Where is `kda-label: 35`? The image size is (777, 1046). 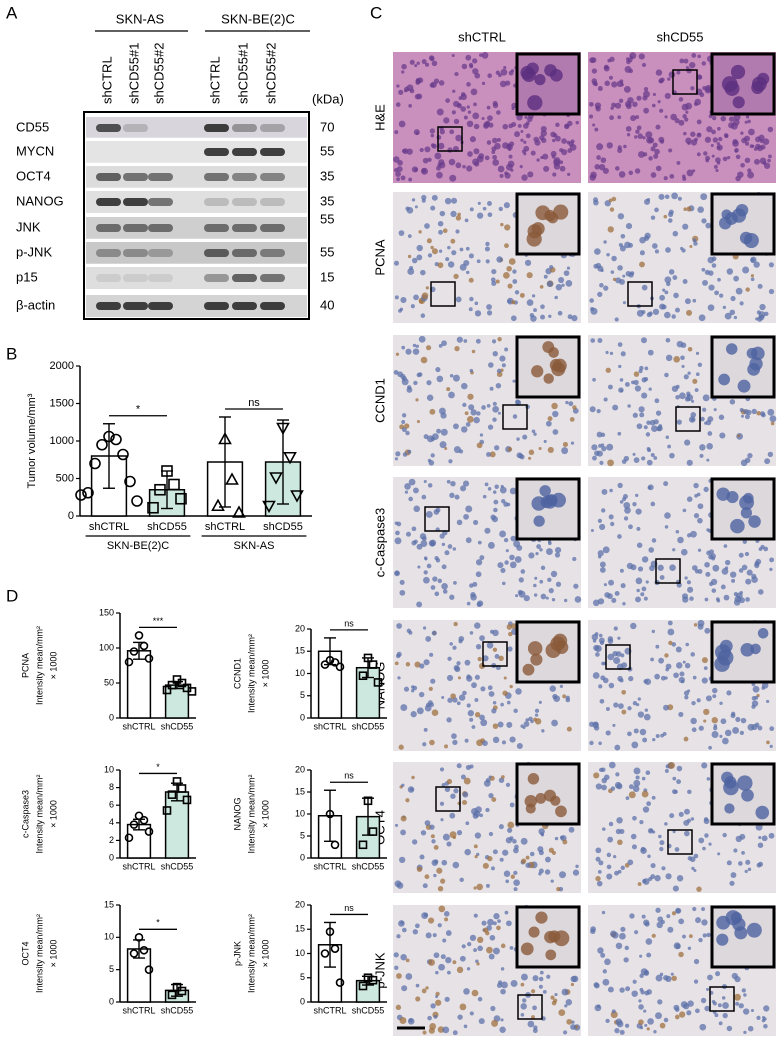 kda-label: 35 is located at coordinates (327, 200).